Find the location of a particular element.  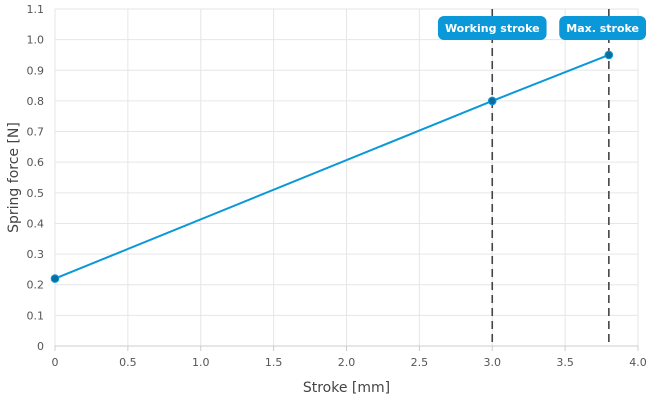

badge-label: Working stroke is located at coordinates (492, 28).